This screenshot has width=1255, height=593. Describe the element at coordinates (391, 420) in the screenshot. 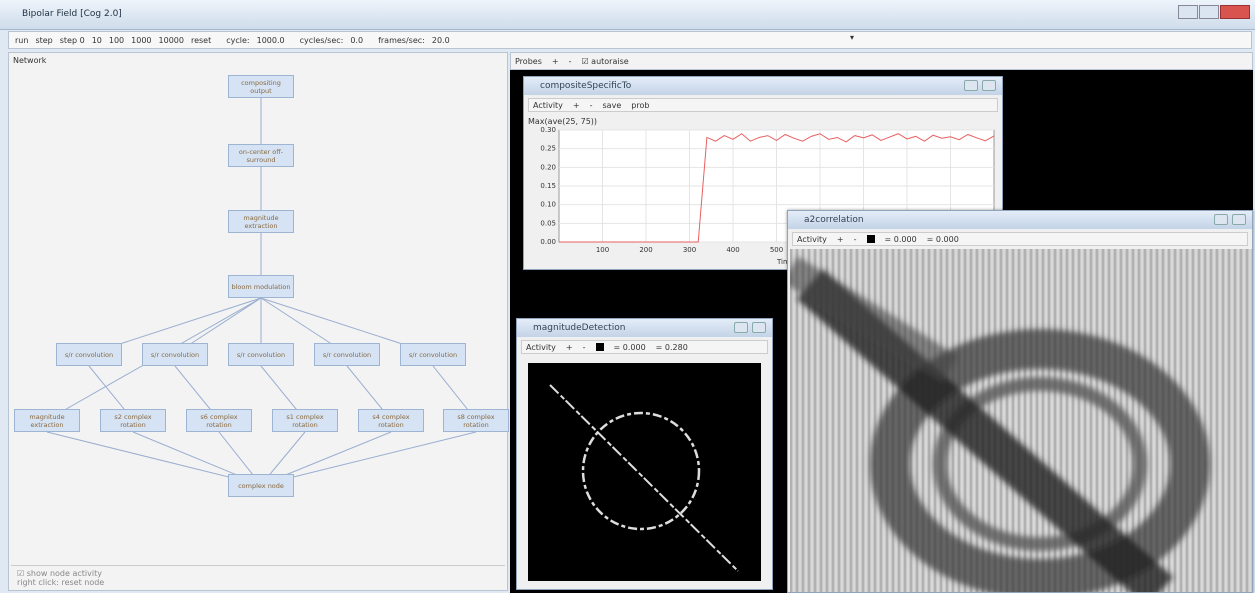

I see `node: s4 complex rotation` at that location.